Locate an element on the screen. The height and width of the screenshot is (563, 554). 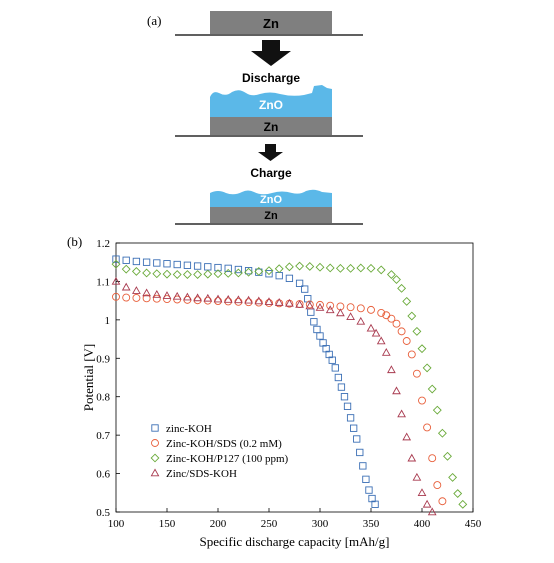
zn-electrode-discharged is located at coordinates (271, 126).